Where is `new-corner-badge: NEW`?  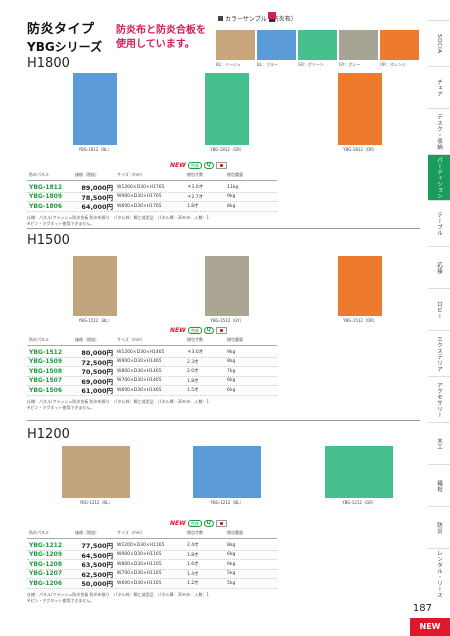
new-corner-badge: NEW is located at coordinates (430, 627).